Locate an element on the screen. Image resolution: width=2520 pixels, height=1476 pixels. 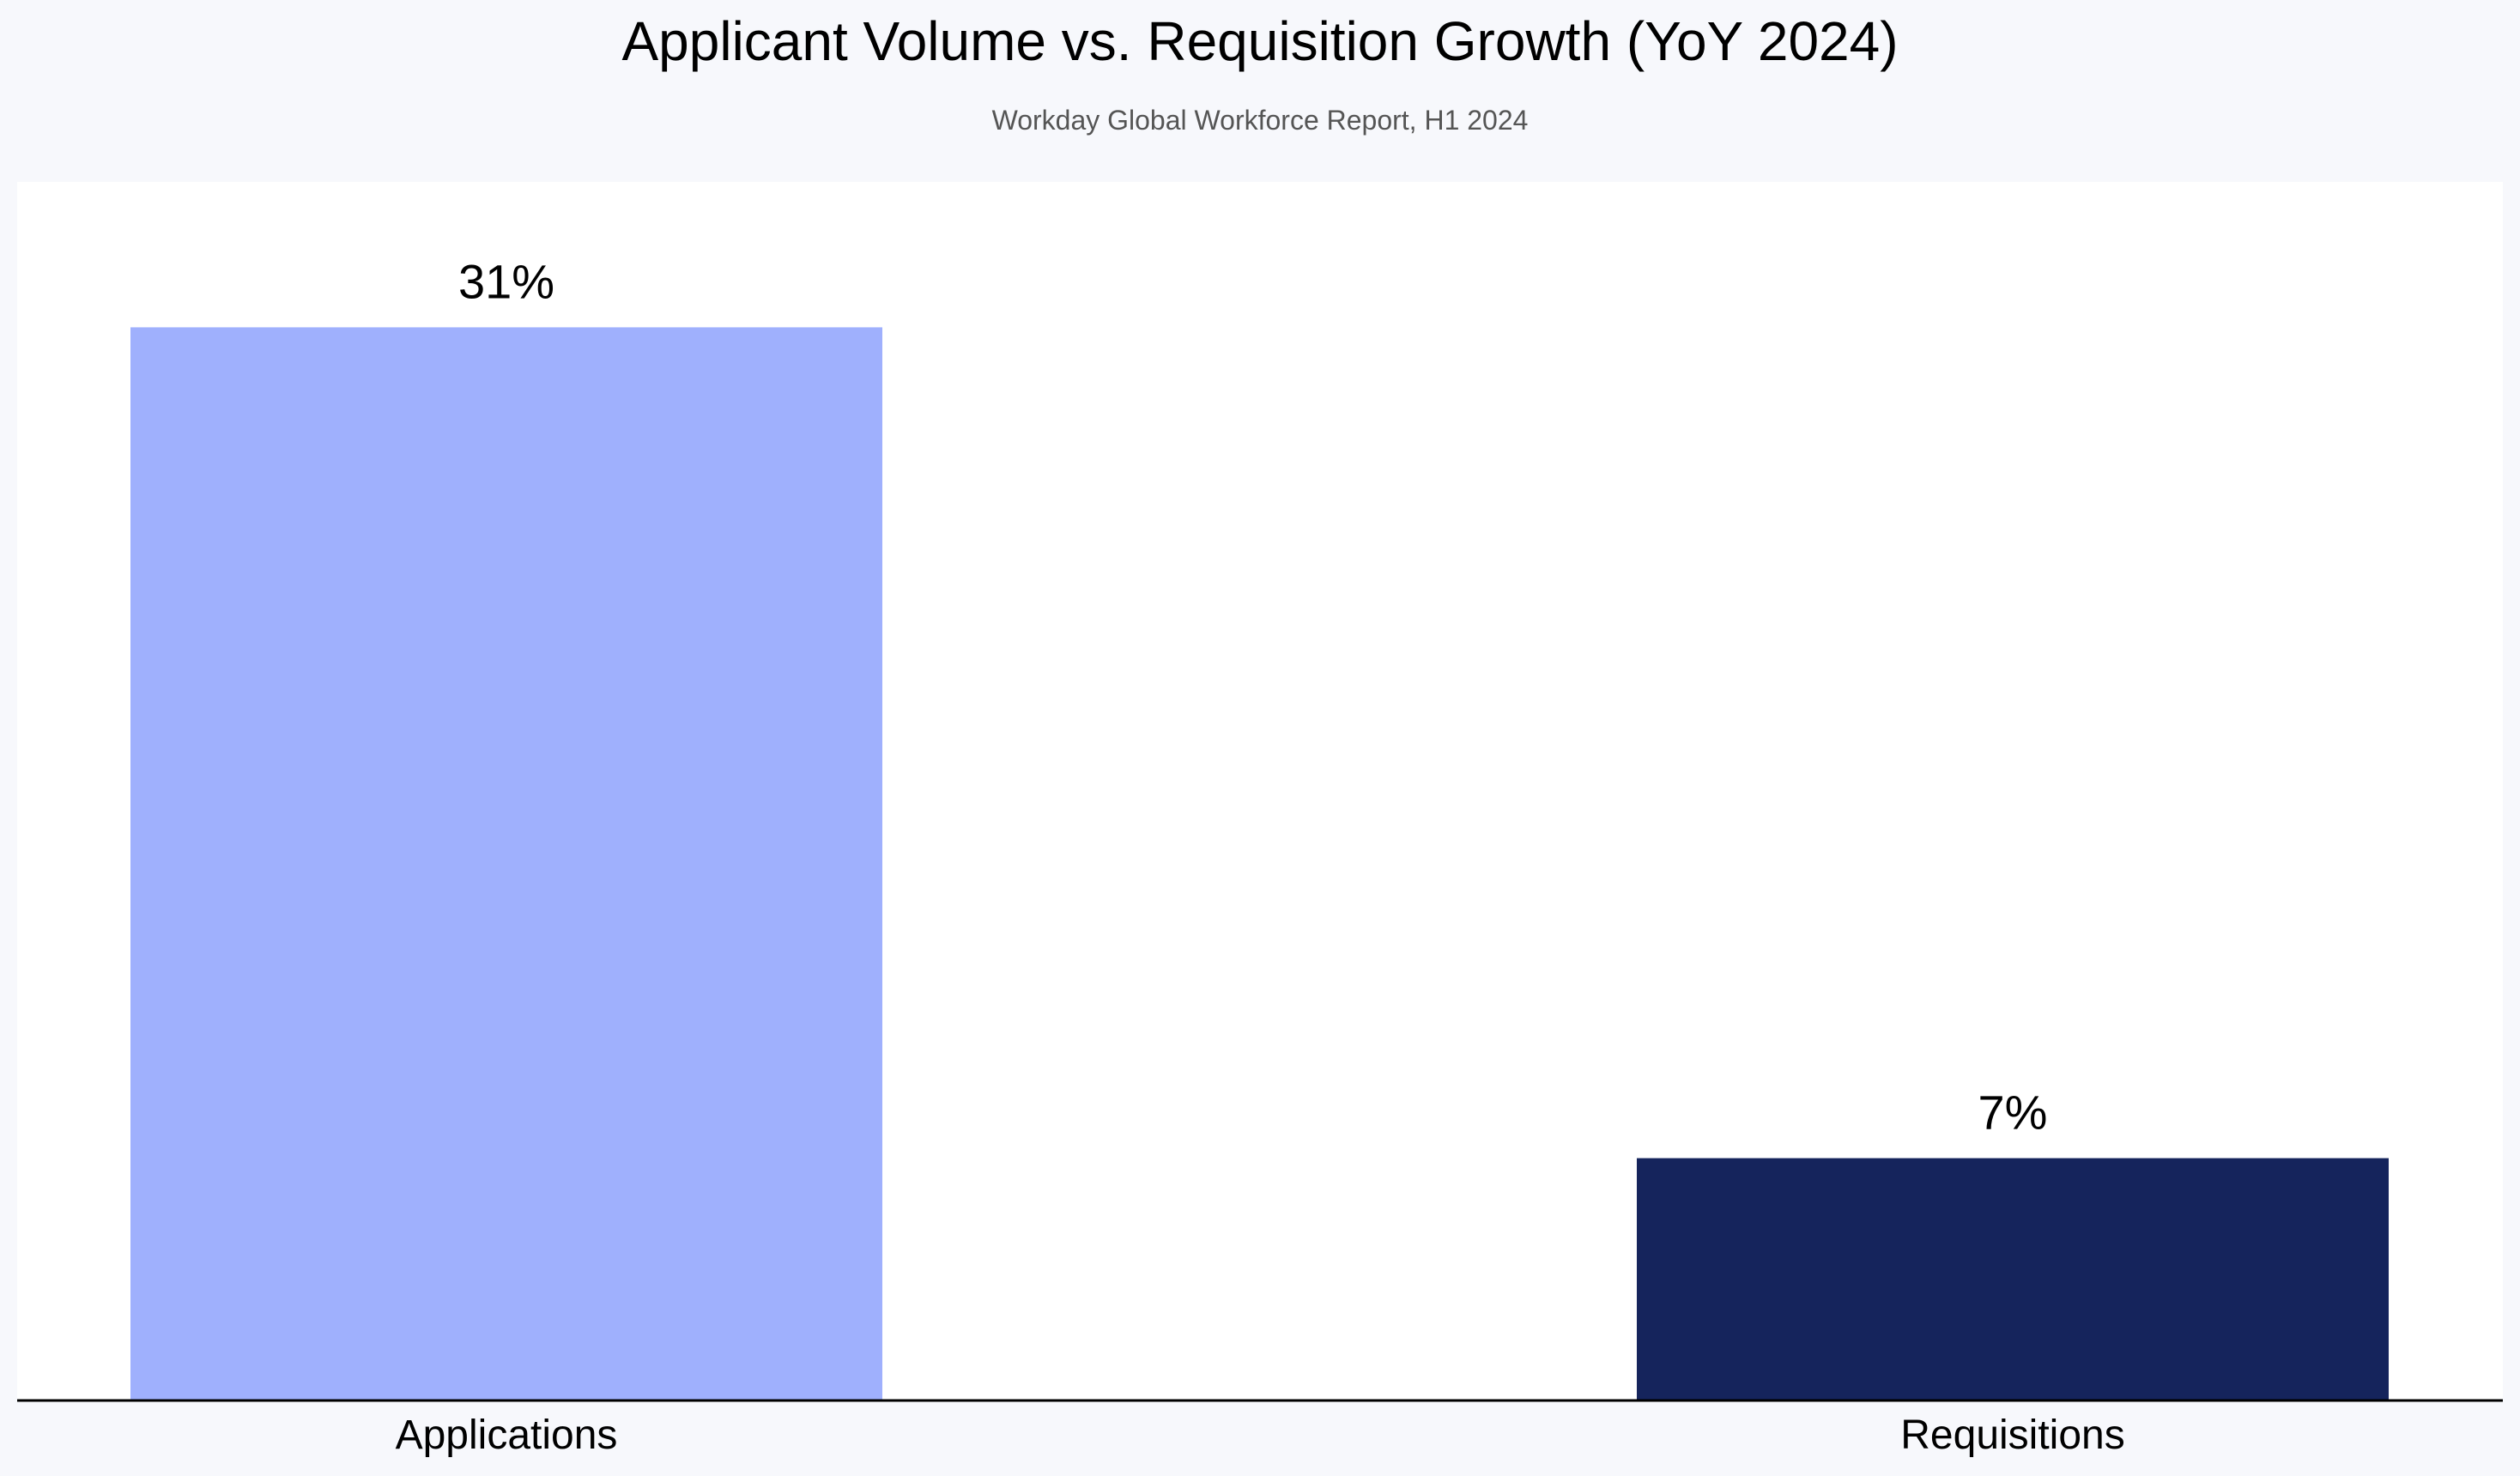
x-tick-label-requisitions: Requisitions is located at coordinates (2012, 1435).